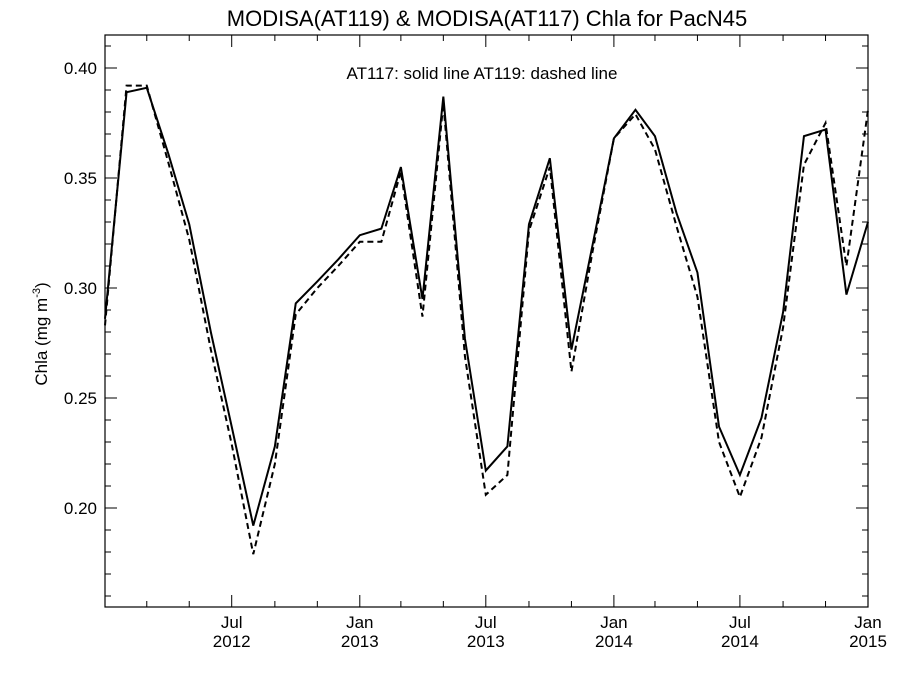 This screenshot has width=900, height=675. I want to click on x-tick-label-year: 2012, so click(232, 641).